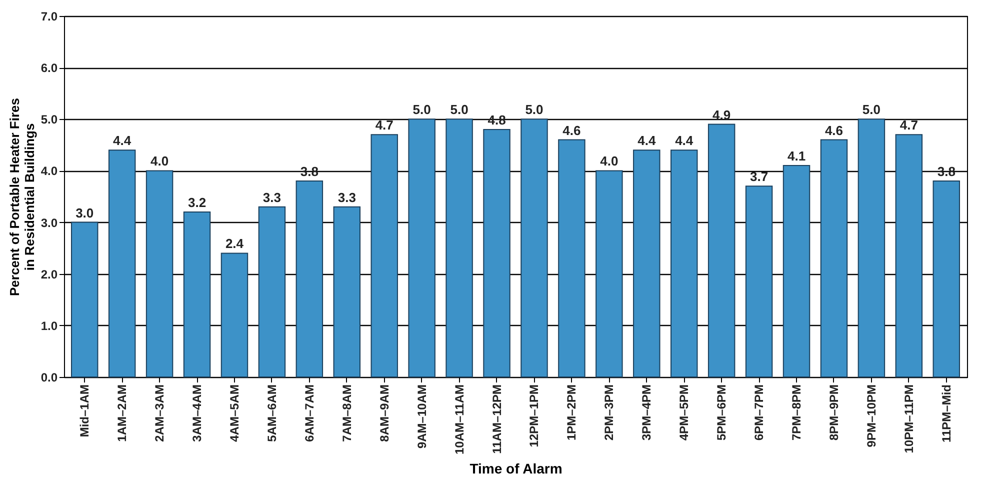 This screenshot has width=991, height=499. What do you see at coordinates (647, 412) in the screenshot?
I see `x-tick-label: 3PM–4PM` at bounding box center [647, 412].